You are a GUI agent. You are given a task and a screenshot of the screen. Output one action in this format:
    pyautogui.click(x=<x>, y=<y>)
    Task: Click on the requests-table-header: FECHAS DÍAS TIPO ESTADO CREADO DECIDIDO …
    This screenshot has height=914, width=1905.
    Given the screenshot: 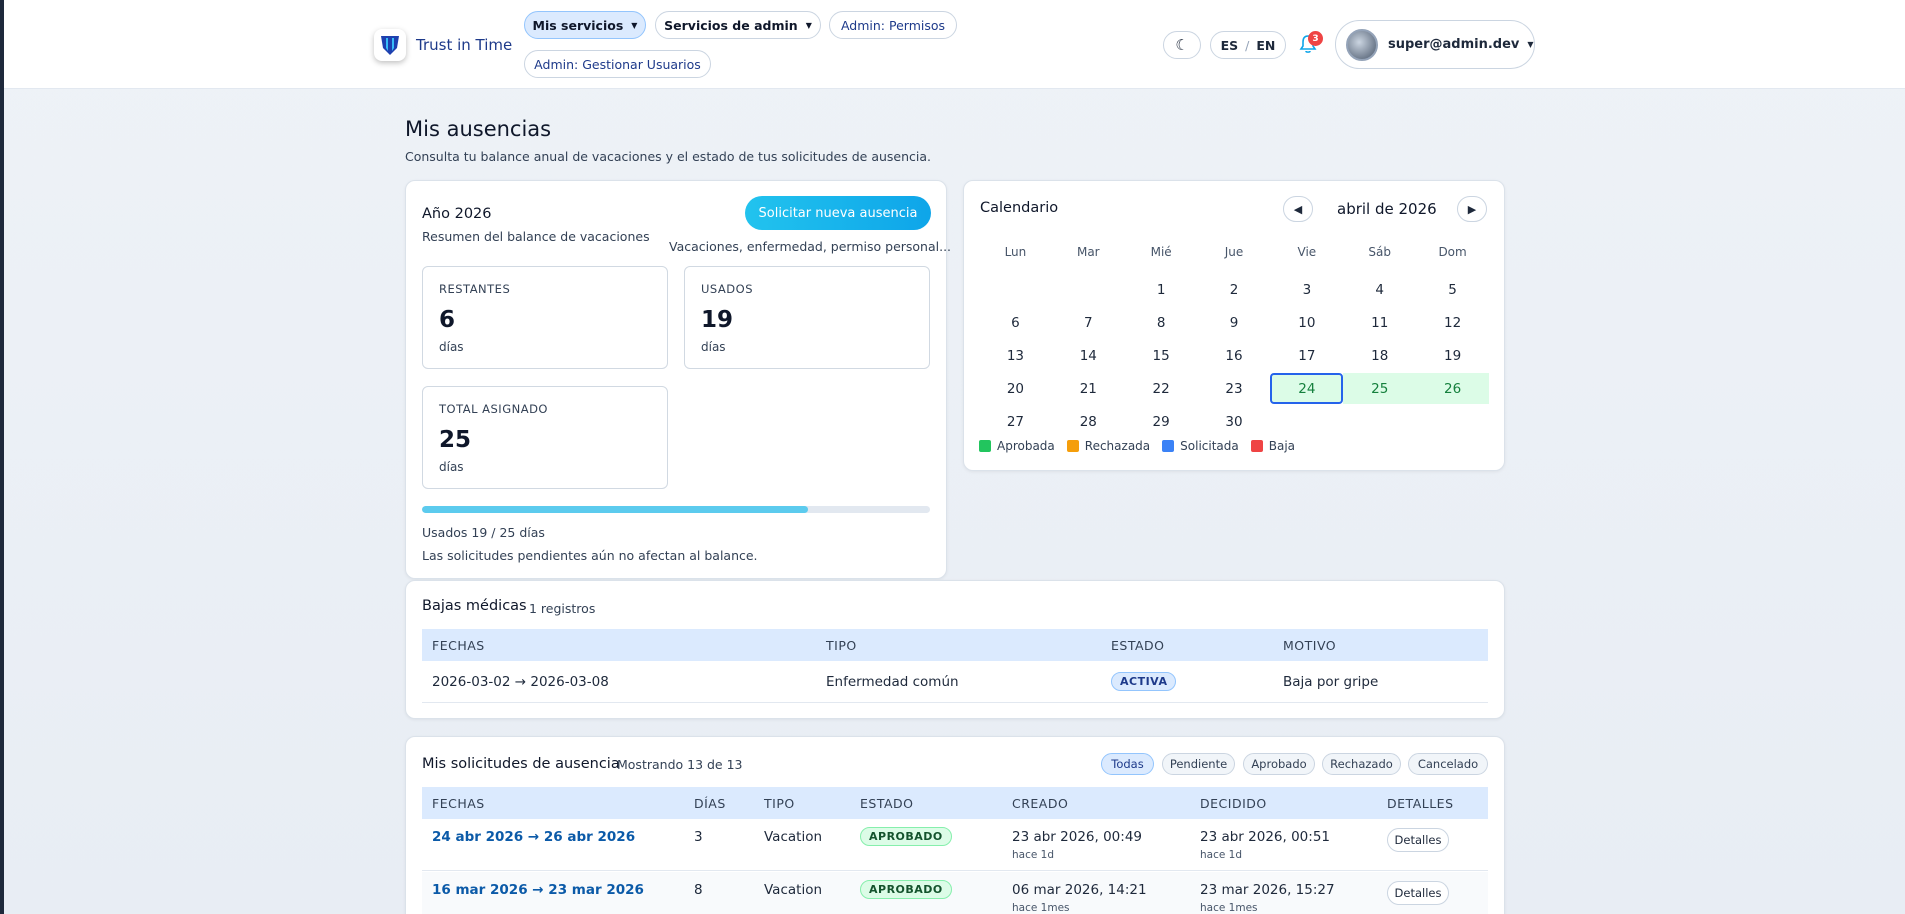 What is the action you would take?
    pyautogui.click(x=955, y=803)
    